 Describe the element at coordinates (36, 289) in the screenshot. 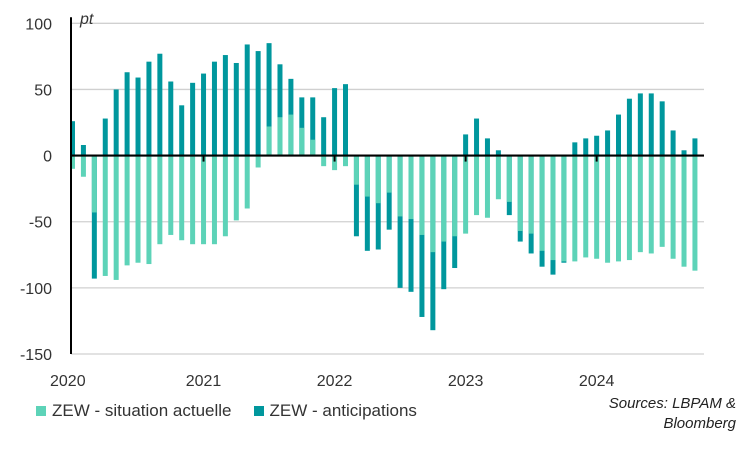

I see `y-tick-label: -100` at that location.